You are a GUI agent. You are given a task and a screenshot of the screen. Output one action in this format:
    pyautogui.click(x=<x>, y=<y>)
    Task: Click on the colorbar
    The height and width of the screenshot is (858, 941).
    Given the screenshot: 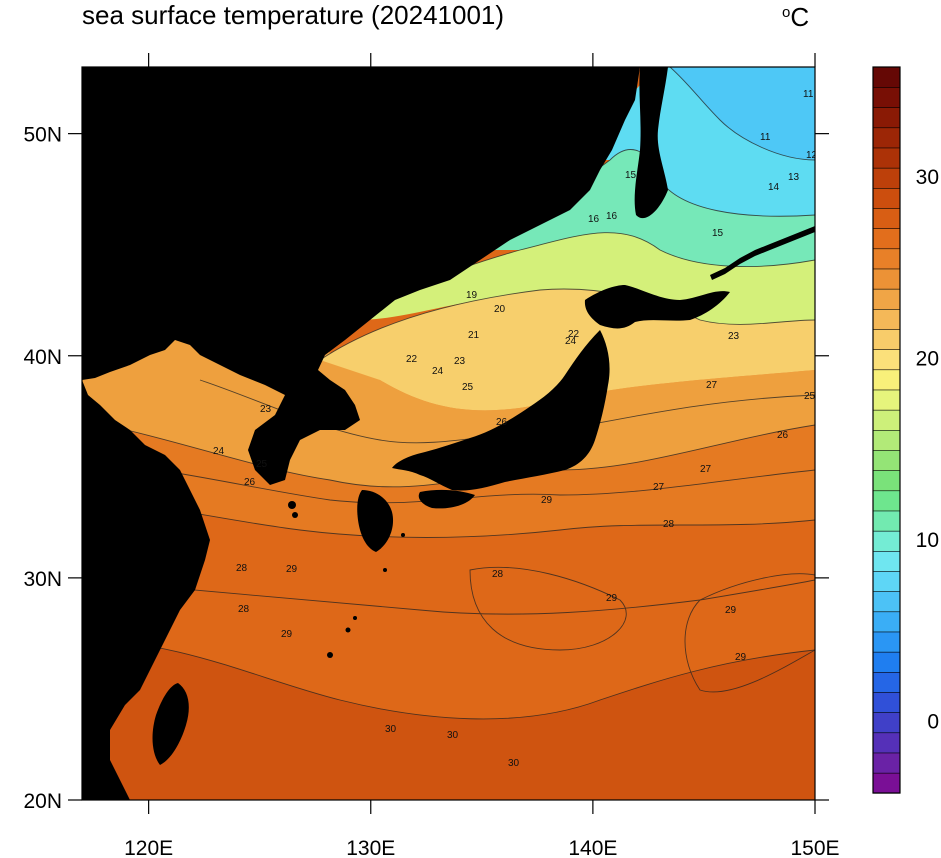 What is the action you would take?
    pyautogui.click(x=886, y=430)
    